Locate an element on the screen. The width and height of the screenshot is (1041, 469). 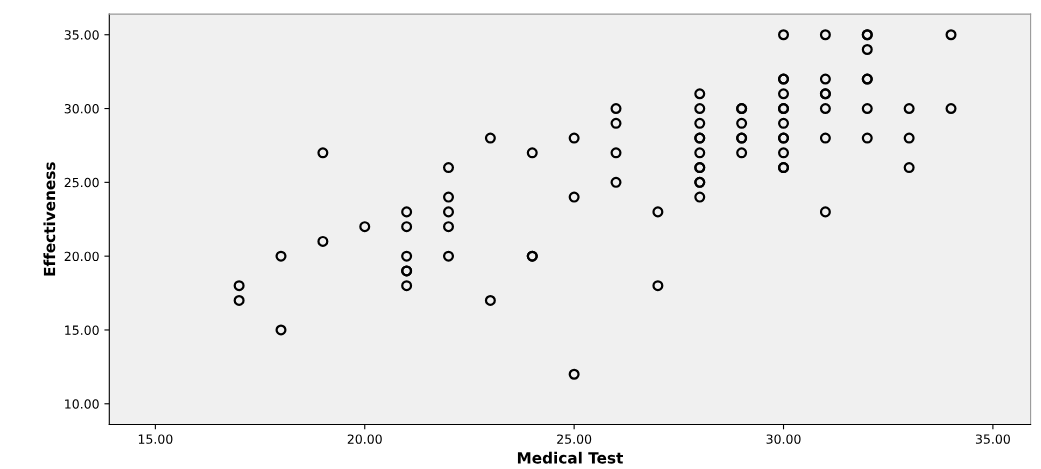
y-tick-label: 25.00 is located at coordinates (81, 182).